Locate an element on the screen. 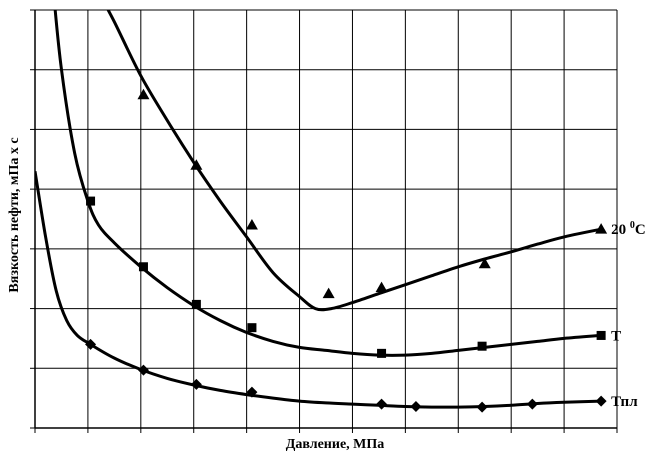 Image resolution: width=657 pixels, height=454 pixels. series-labels: 20 0C T Тпл is located at coordinates (628, 315).